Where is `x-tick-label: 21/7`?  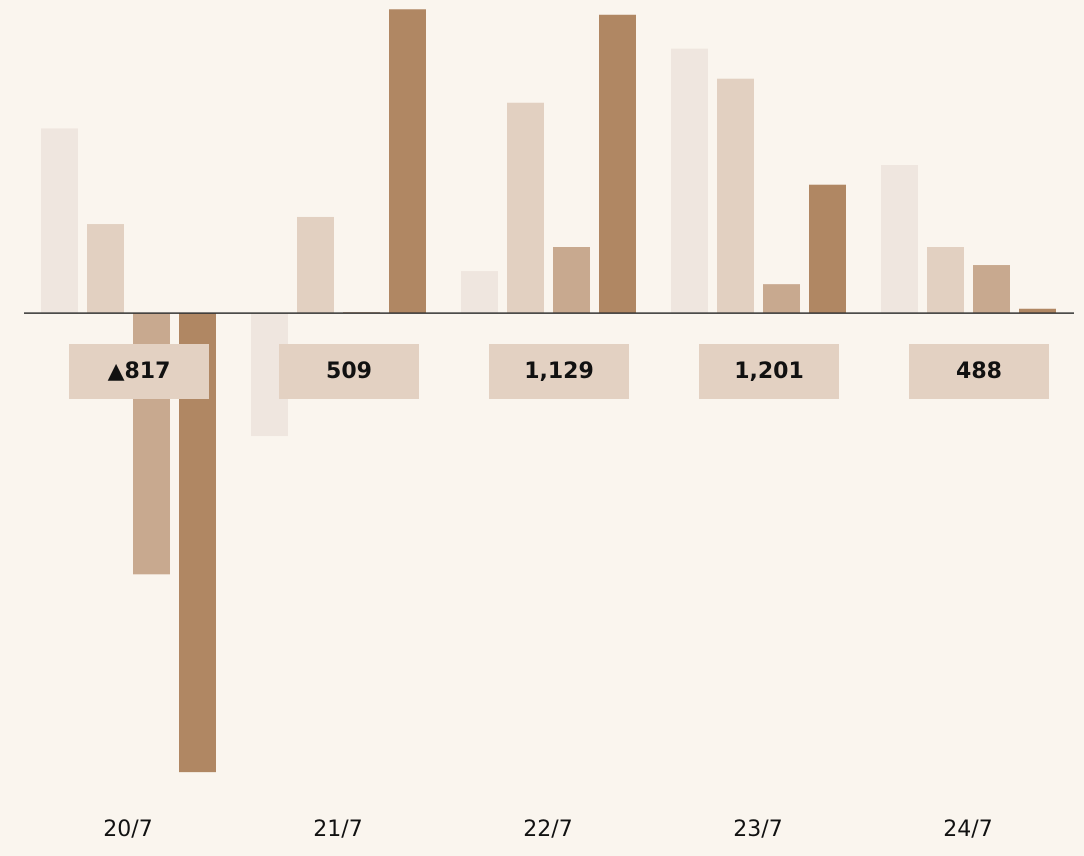
x-tick-label: 21/7 is located at coordinates (337, 829).